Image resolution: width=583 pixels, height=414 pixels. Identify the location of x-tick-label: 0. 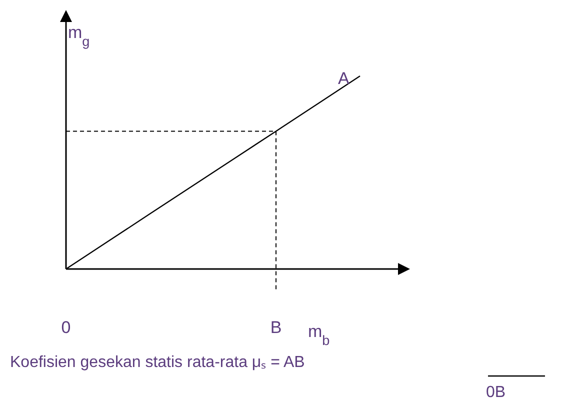
(66, 328).